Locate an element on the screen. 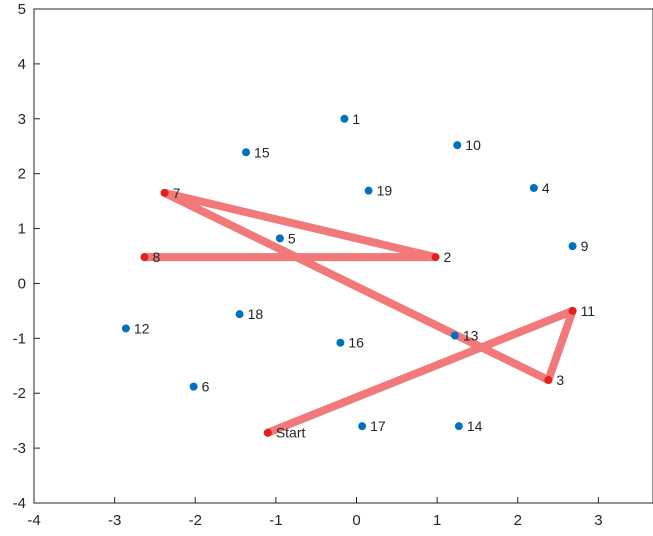 Image resolution: width=653 pixels, height=536 pixels. point-label: 2 is located at coordinates (448, 257).